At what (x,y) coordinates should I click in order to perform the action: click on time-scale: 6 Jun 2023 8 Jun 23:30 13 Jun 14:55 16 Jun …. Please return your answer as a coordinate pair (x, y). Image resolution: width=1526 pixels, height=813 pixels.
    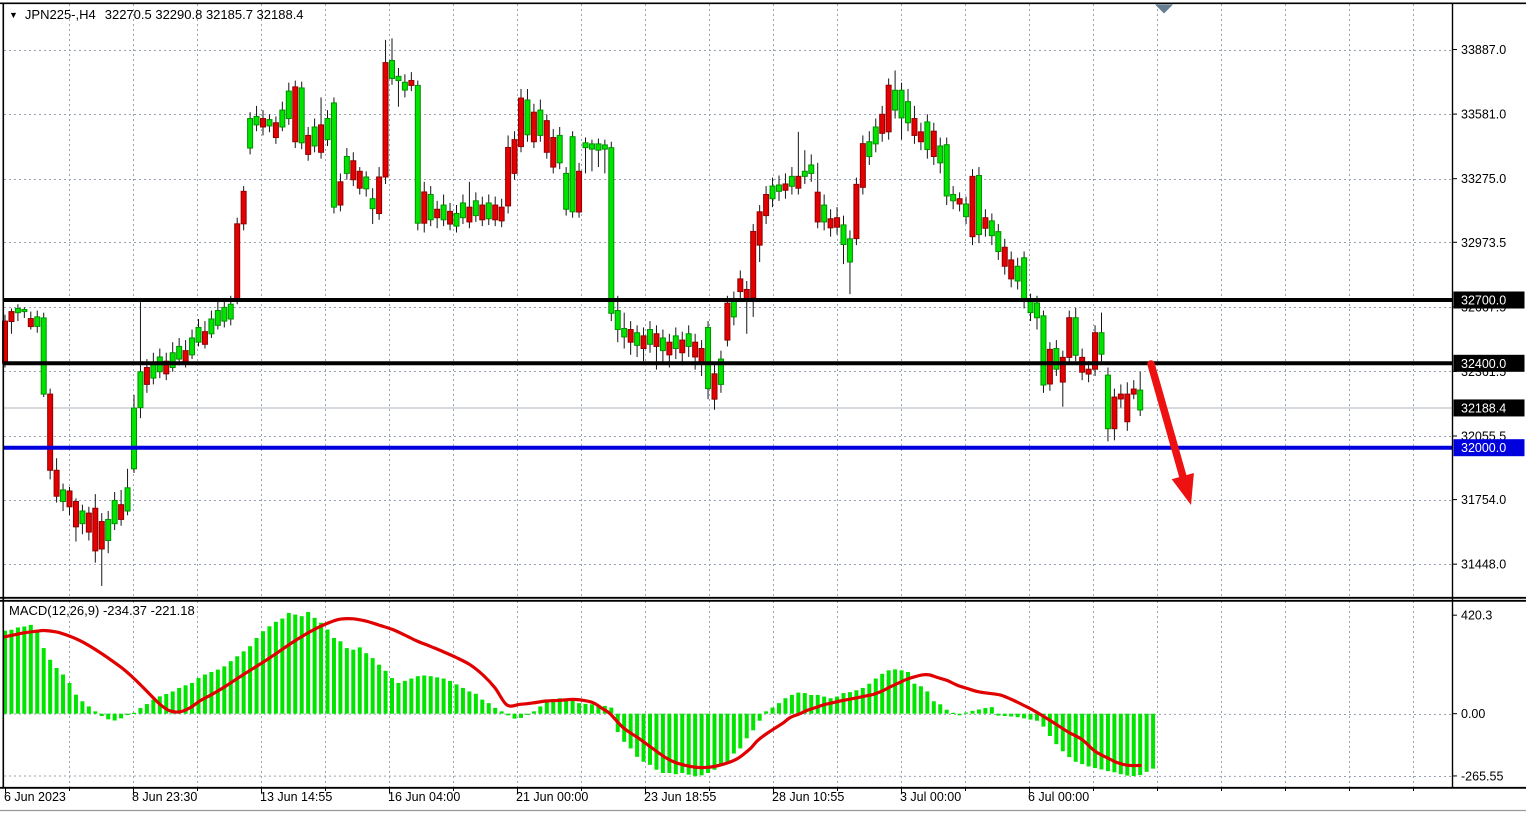
    Looking at the image, I should click on (709, 795).